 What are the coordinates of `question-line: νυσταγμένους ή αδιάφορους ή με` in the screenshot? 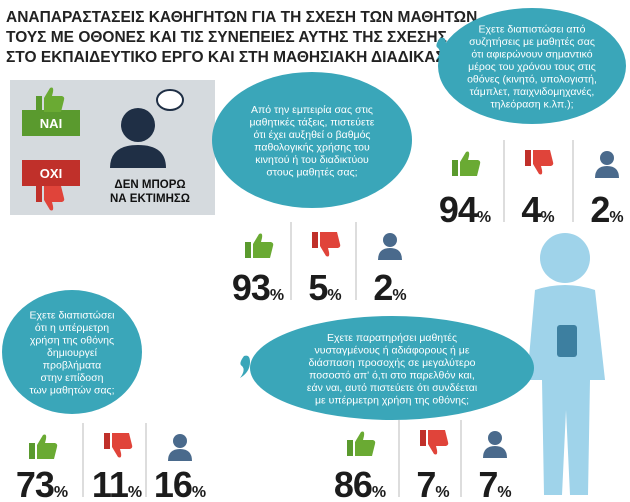 It's located at (391, 350).